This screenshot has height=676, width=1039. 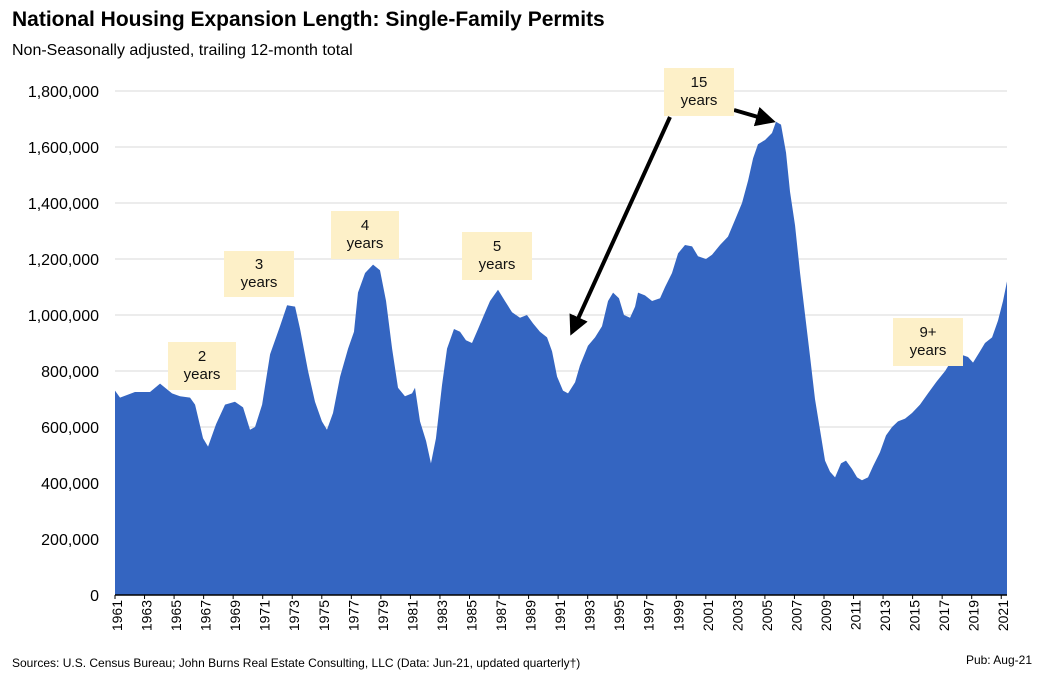 I want to click on y-tick-label: 800,000, so click(x=70, y=372).